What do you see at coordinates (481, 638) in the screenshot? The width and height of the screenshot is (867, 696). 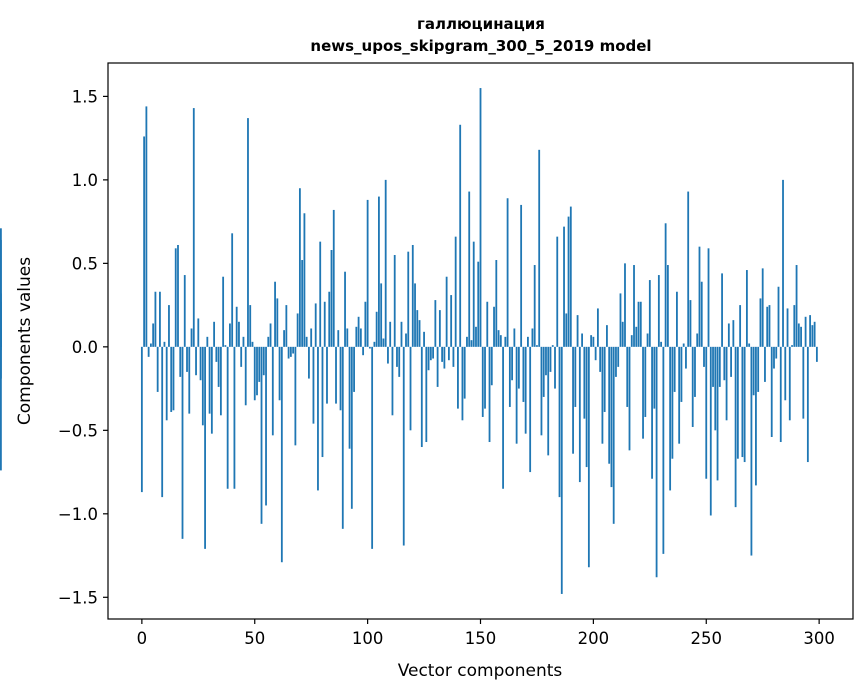 I see `x-tick-label: 150` at bounding box center [481, 638].